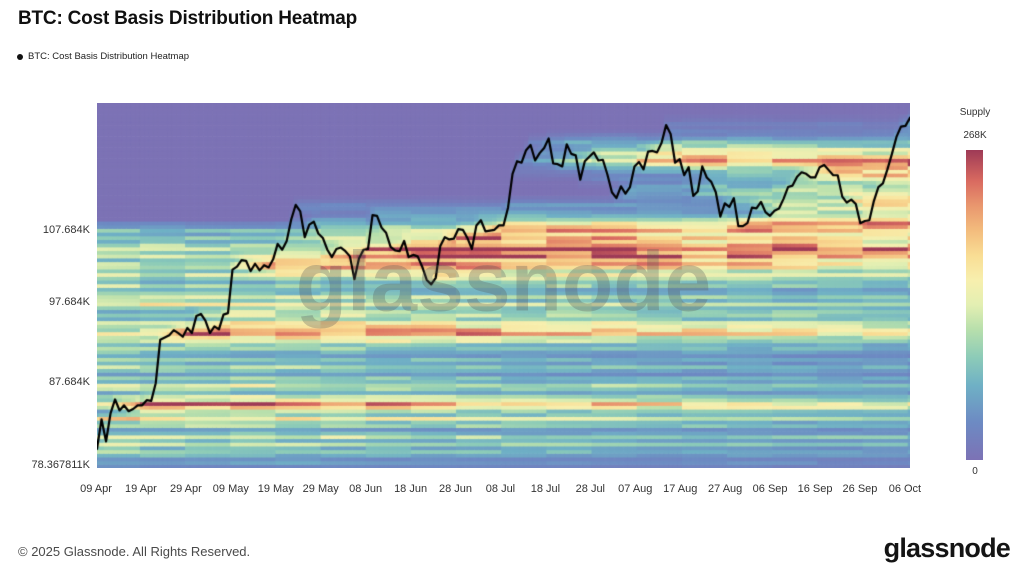  I want to click on glassnode-logo: glassnode, so click(947, 548).